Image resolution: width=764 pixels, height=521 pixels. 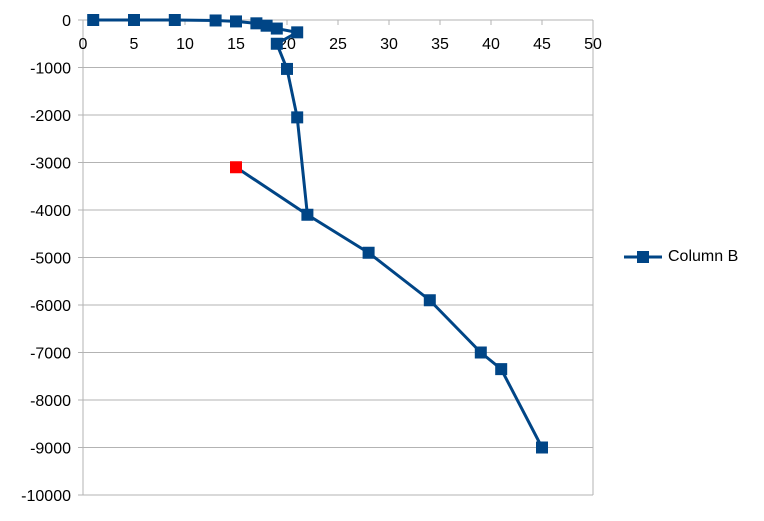 I want to click on x-tick-label: 15, so click(x=236, y=44).